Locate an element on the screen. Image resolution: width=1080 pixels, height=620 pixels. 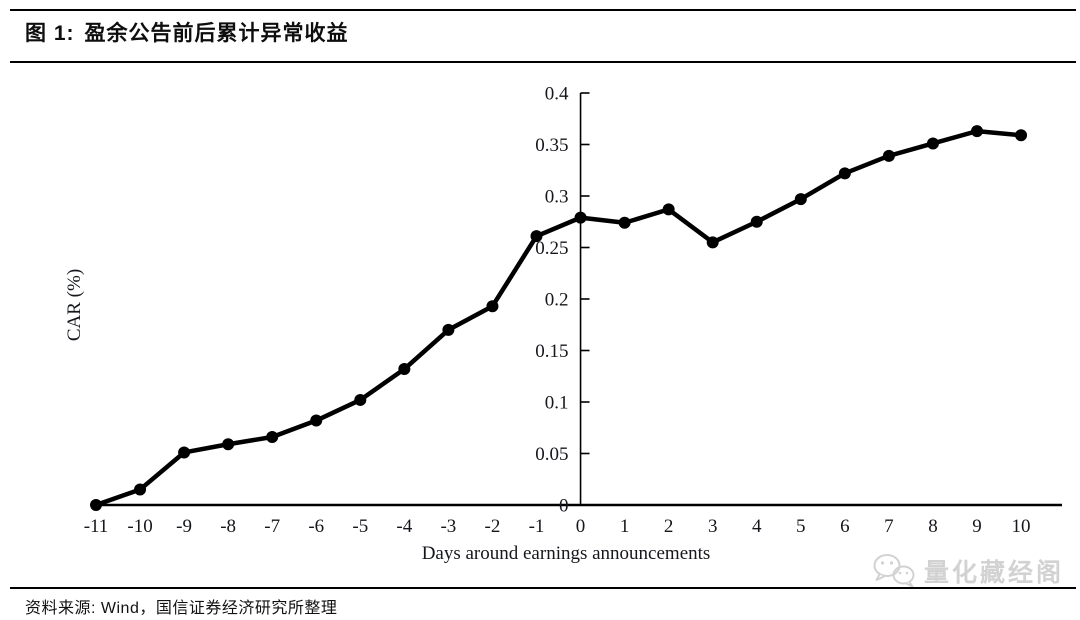
source-note: 资料来源: Wind，国信证券经济研究所整理 is located at coordinates (181, 608).